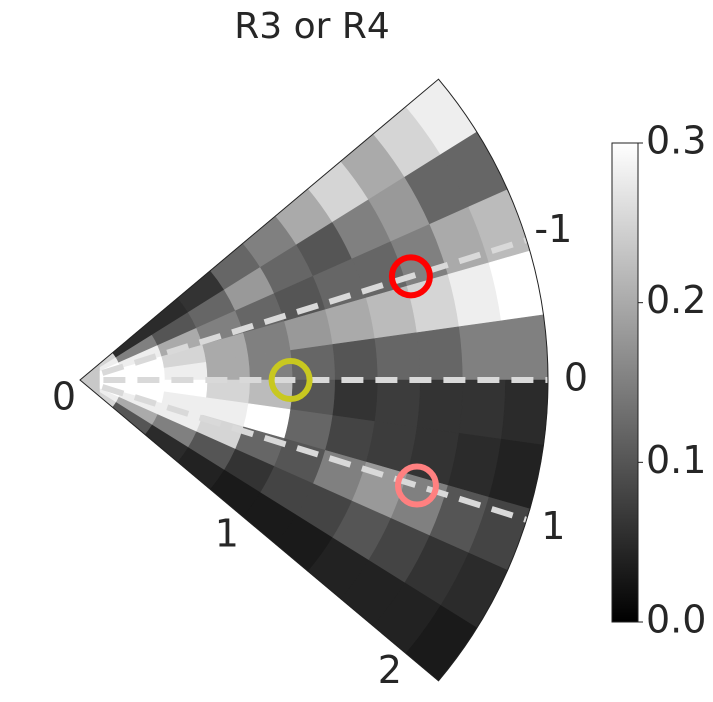 The height and width of the screenshot is (702, 713). Describe the element at coordinates (390, 670) in the screenshot. I see `r-tick-label: 2` at that location.